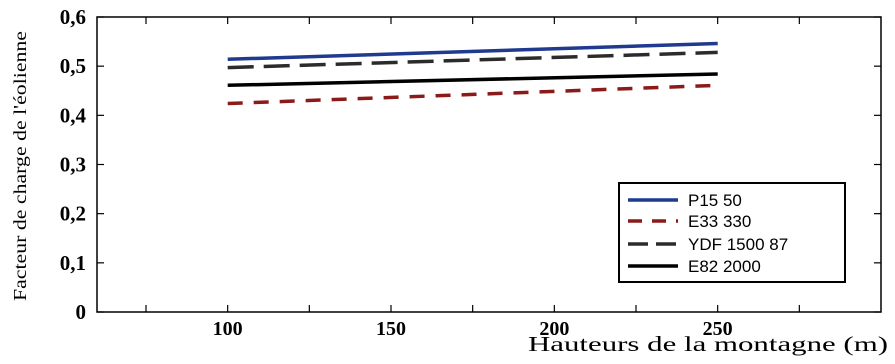 The image size is (895, 364). What do you see at coordinates (391, 329) in the screenshot?
I see `x-tick-label: 150` at bounding box center [391, 329].